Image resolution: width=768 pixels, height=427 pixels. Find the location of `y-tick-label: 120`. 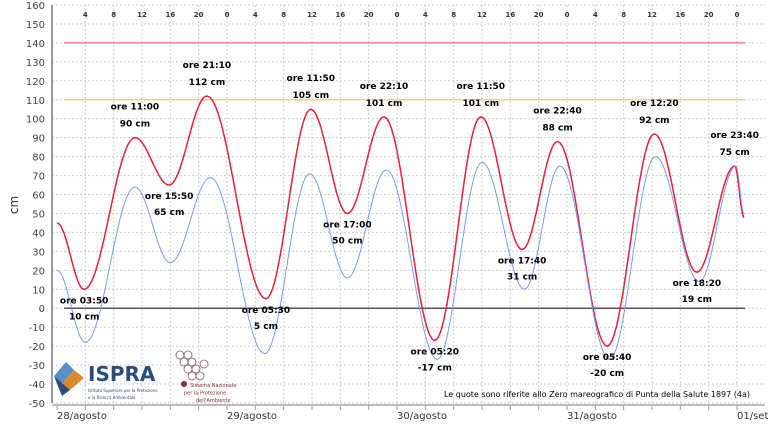

y-tick-label: 120 is located at coordinates (35, 82).